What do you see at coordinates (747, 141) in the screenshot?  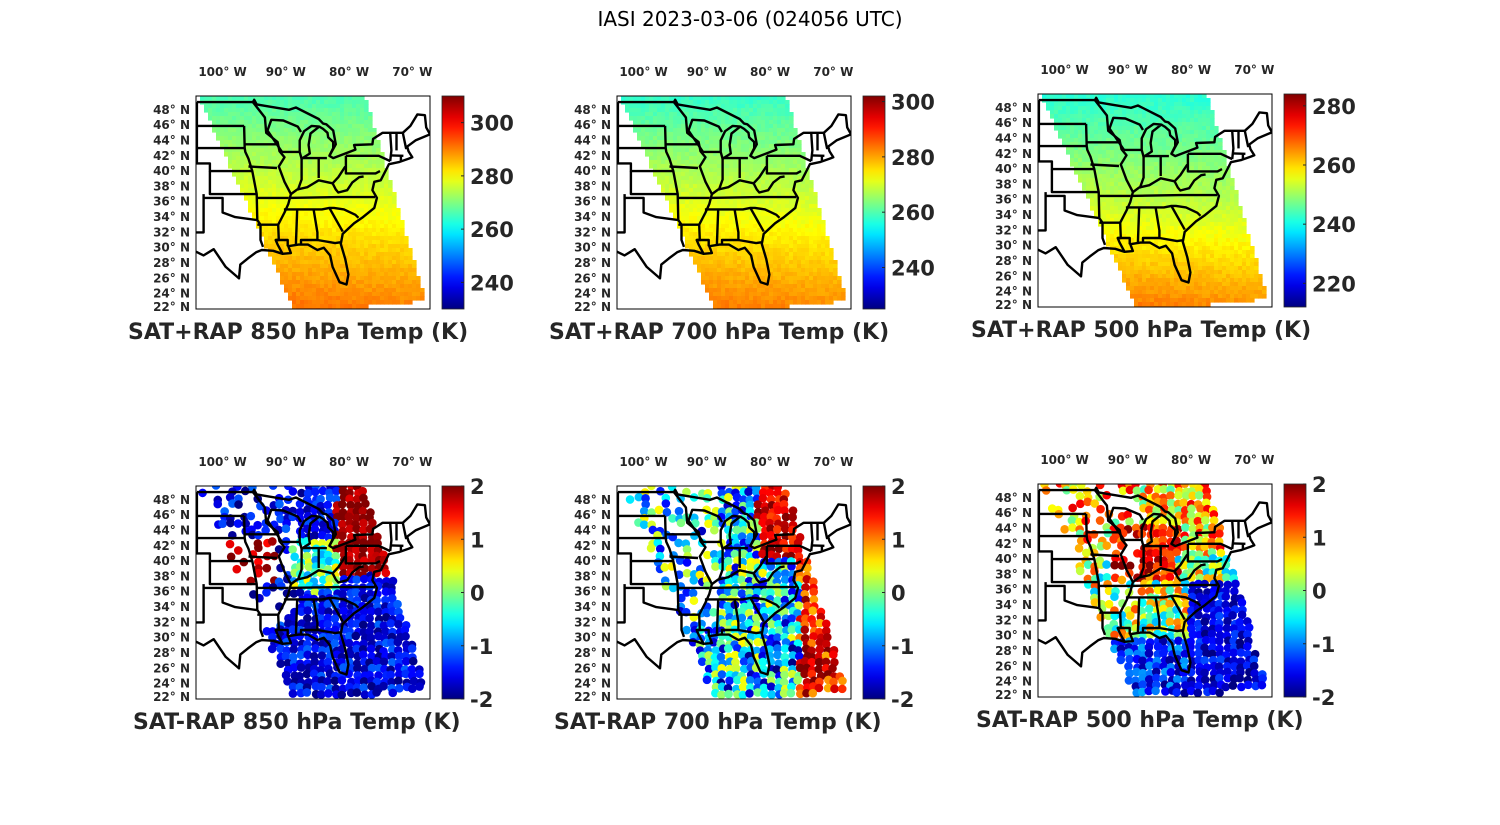 I see `boundary-line` at bounding box center [747, 141].